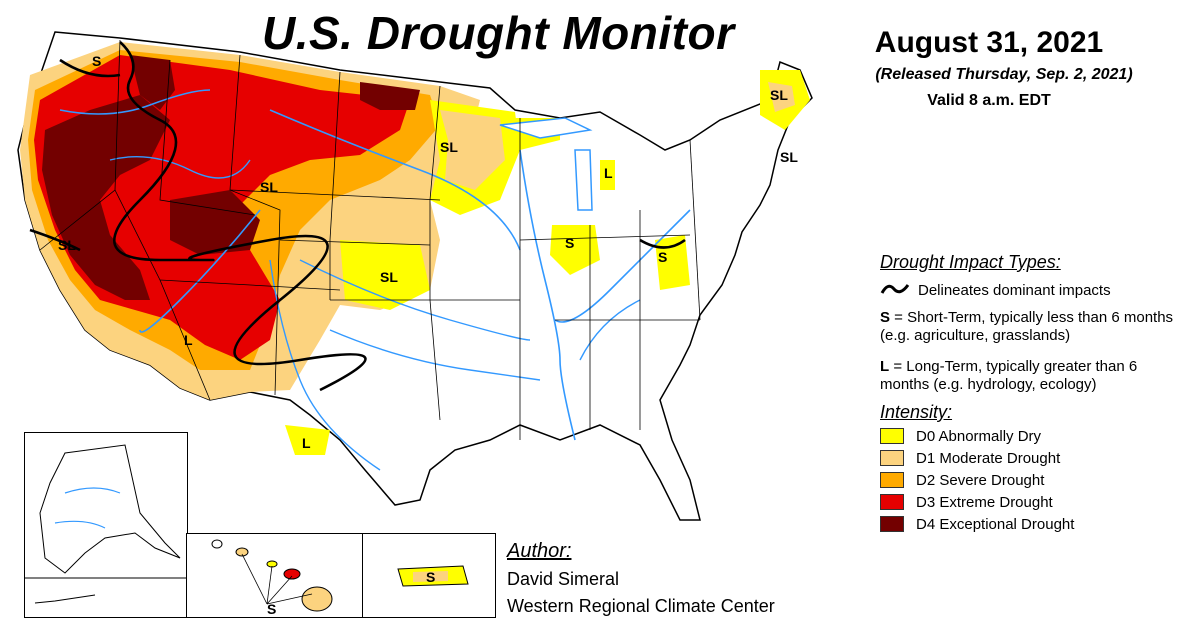  Describe the element at coordinates (892, 524) in the screenshot. I see `swatch-d4` at that location.